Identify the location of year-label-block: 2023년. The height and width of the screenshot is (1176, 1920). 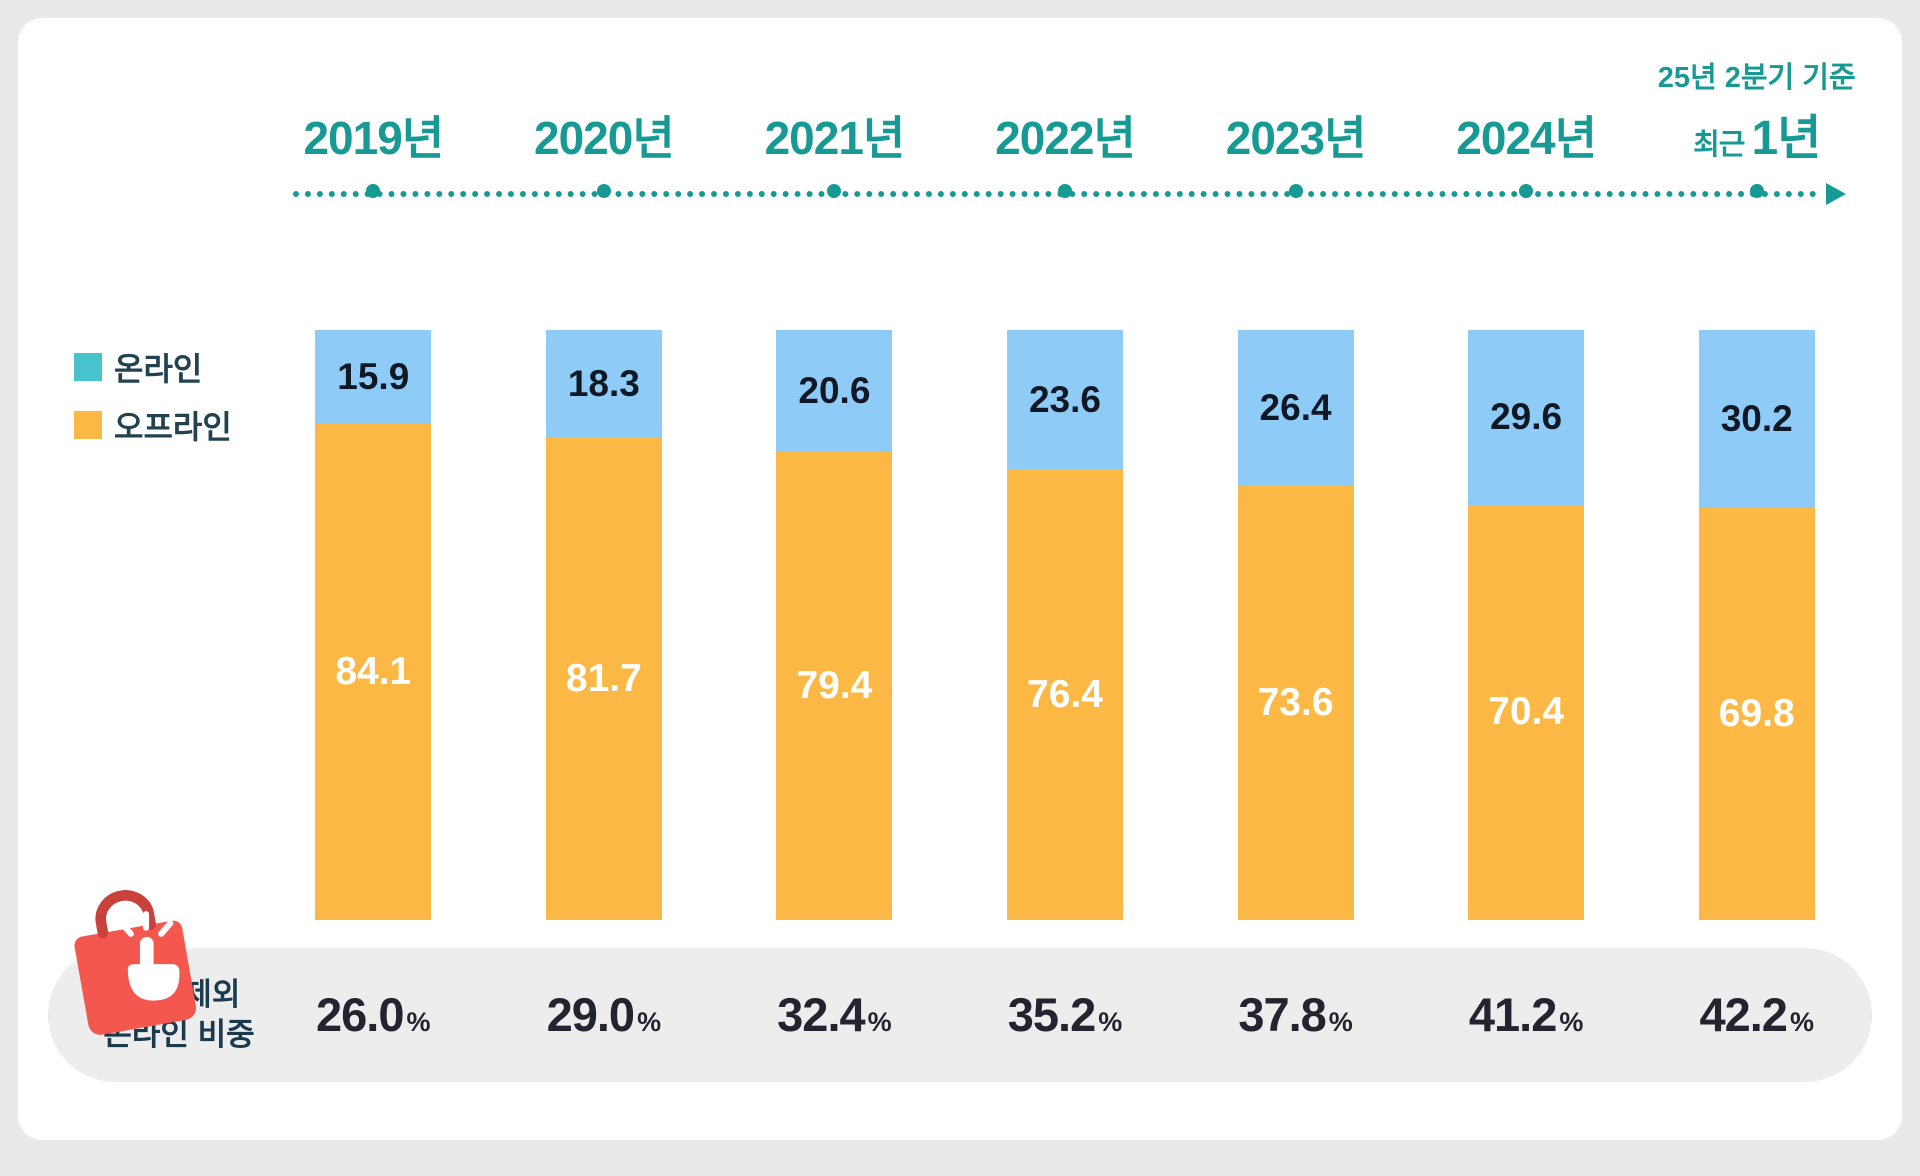
(1296, 109).